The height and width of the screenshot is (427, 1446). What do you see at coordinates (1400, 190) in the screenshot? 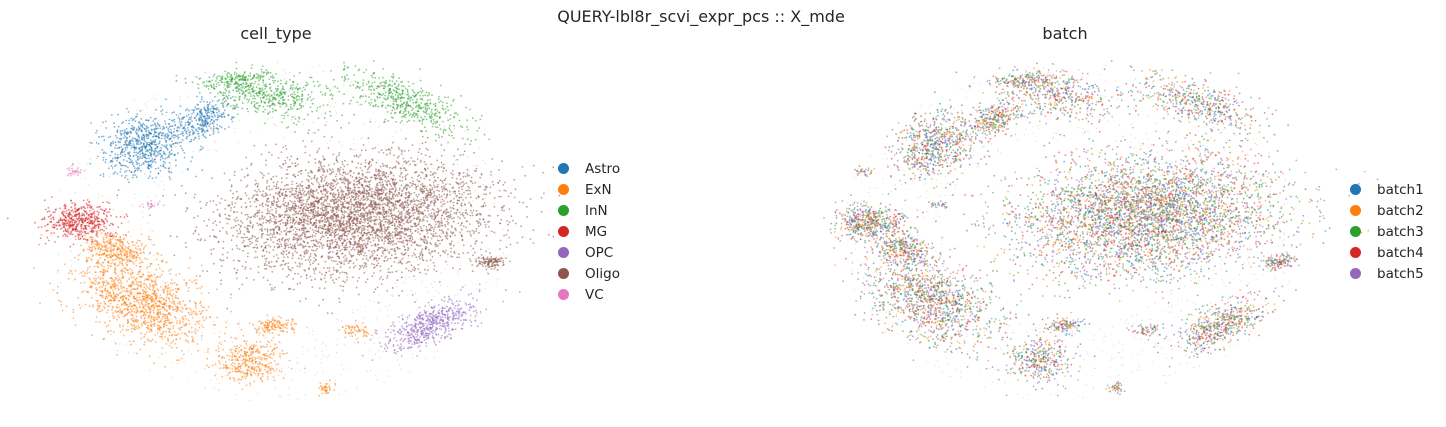
I see `legend-label: batch1` at bounding box center [1400, 190].